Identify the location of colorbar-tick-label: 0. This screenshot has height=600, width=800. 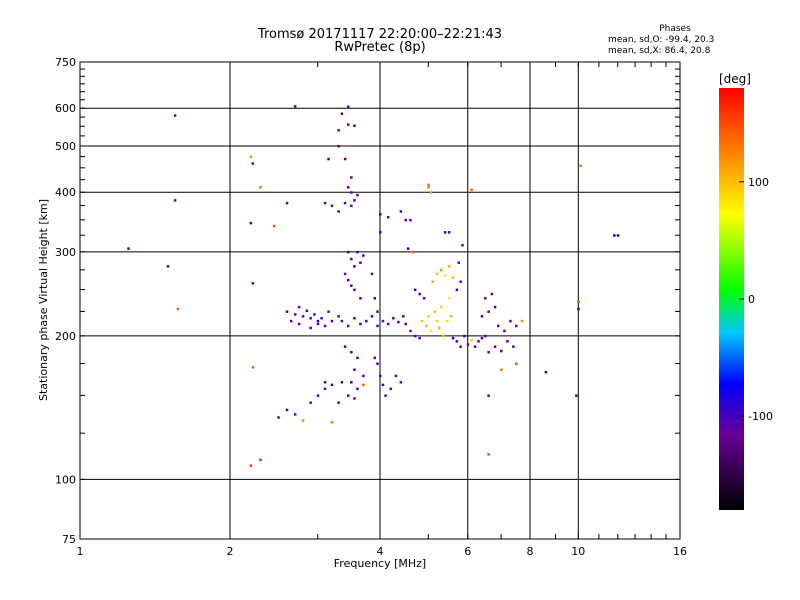
(751, 299).